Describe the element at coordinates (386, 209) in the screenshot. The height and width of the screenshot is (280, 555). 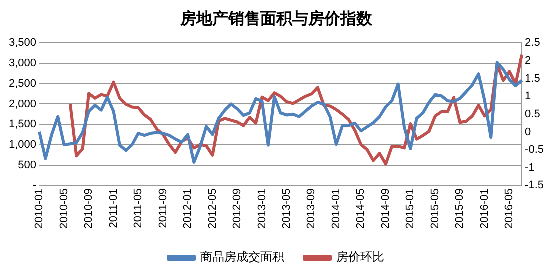
I see `x-tick-label: 2014-09` at that location.